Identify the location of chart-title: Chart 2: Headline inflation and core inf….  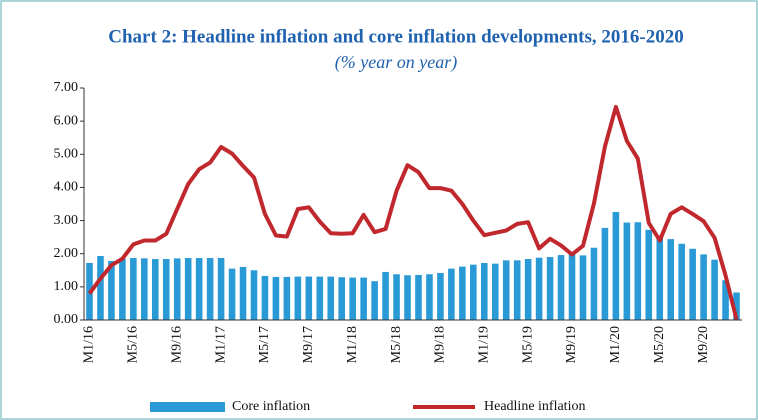
(395, 36).